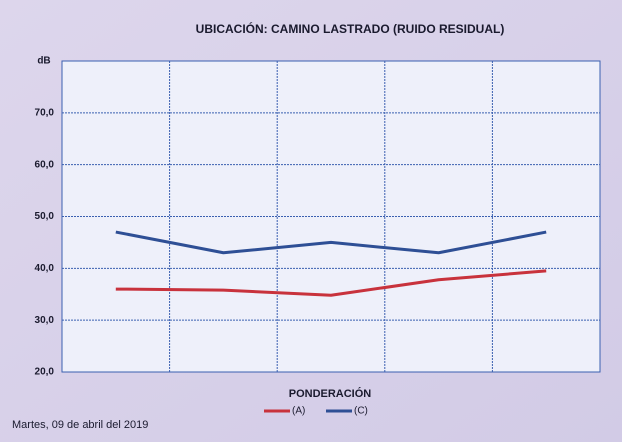  I want to click on y-tick-label: 50,0, so click(45, 216).